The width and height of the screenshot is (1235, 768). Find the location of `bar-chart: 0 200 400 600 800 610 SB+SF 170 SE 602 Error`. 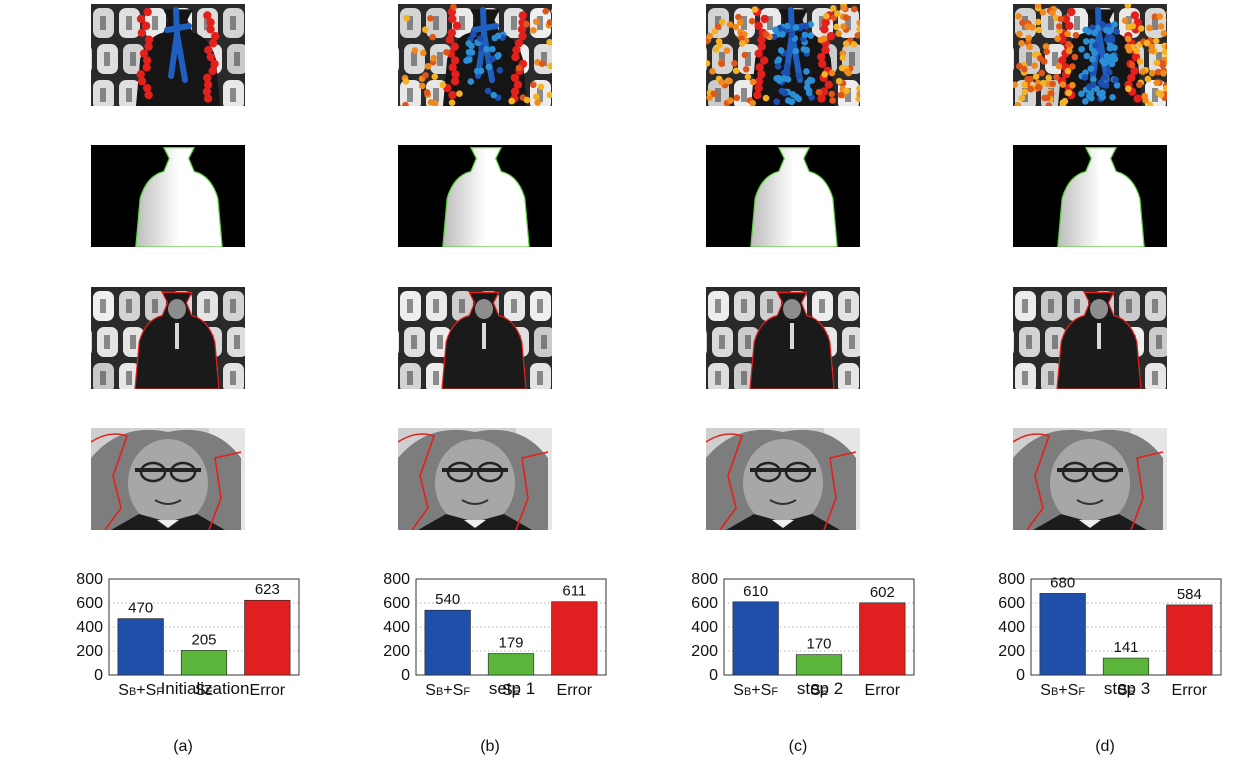

bar-chart: 0 200 400 600 800 610 SB+SF 170 SE 602 Error is located at coordinates (803, 635).